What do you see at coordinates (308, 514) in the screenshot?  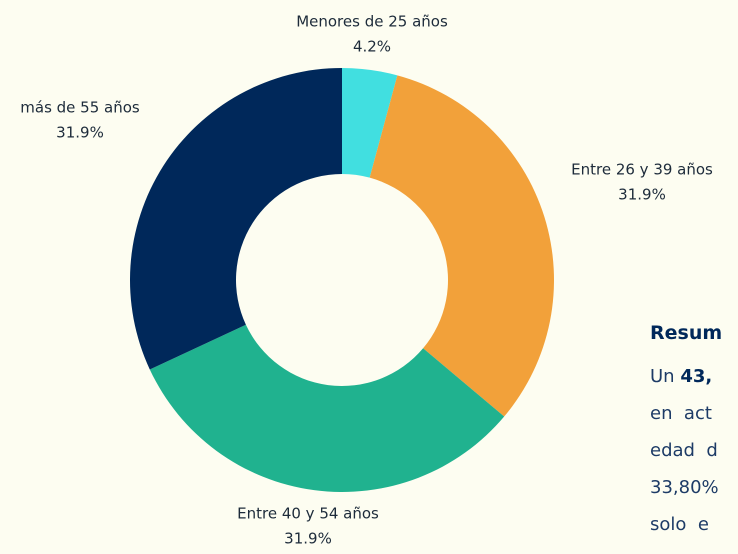 I see `slice-label: Entre 40 y 54 años` at bounding box center [308, 514].